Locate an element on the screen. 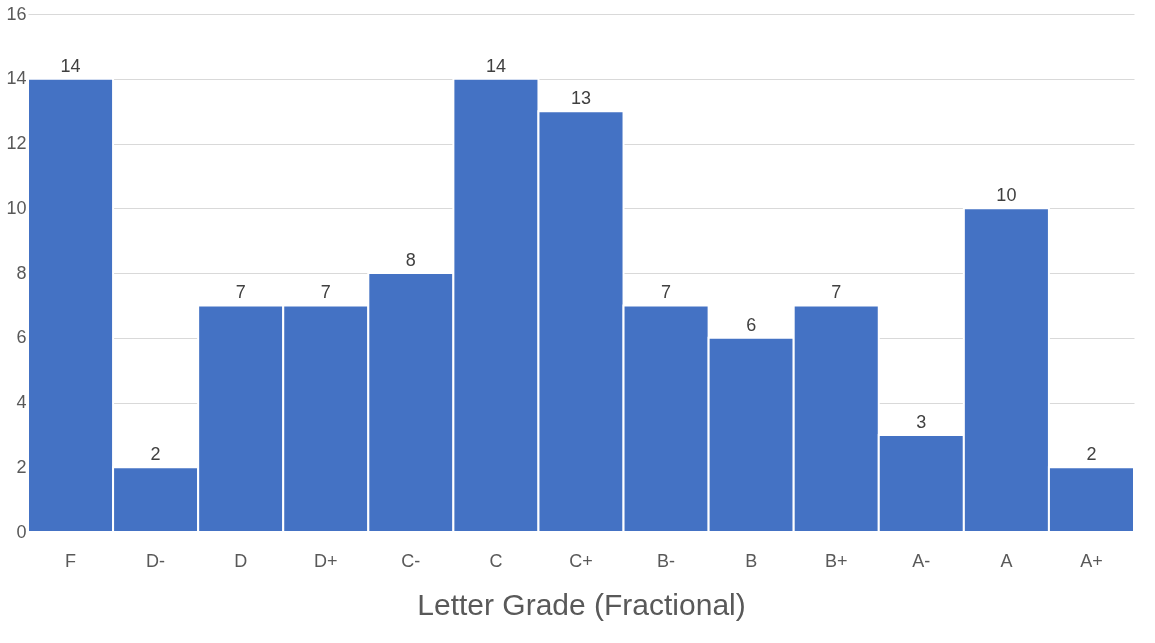 Image resolution: width=1155 pixels, height=643 pixels. x-tick-label: A- is located at coordinates (921, 560).